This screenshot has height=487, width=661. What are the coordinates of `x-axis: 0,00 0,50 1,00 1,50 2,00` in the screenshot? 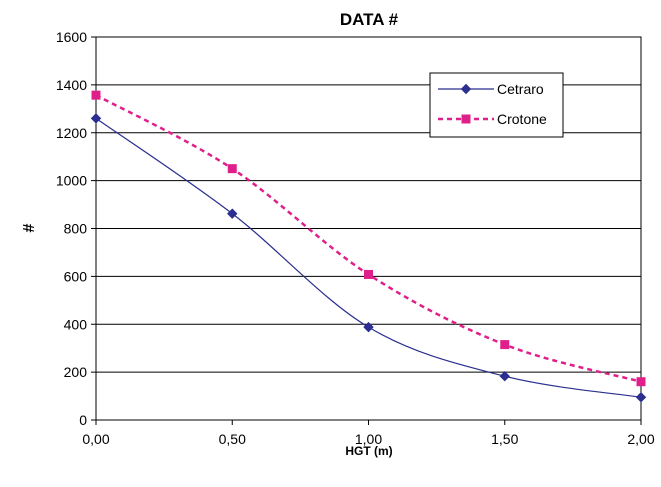 It's located at (368, 433).